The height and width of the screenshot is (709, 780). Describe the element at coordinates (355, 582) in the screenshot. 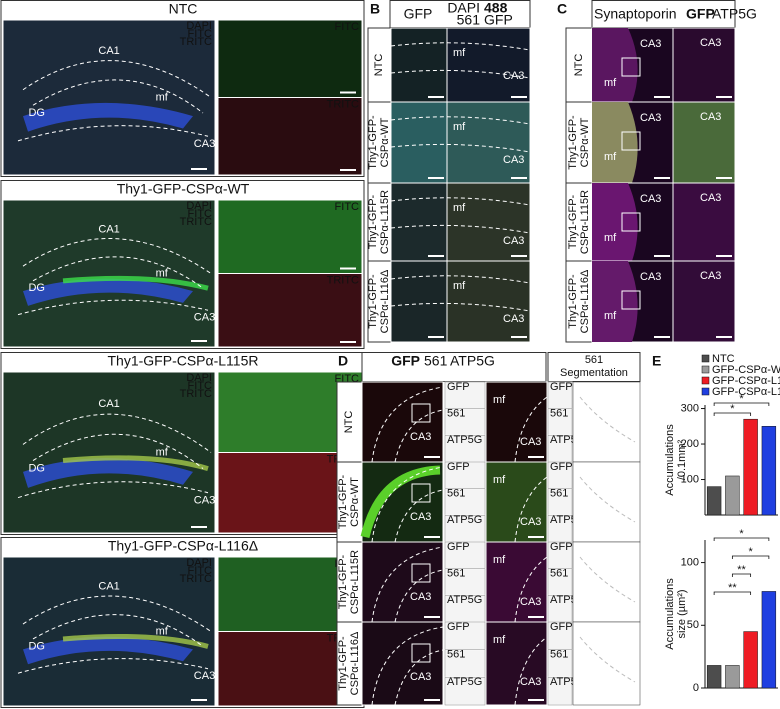

I see `row-label: CSPα-L115R` at that location.